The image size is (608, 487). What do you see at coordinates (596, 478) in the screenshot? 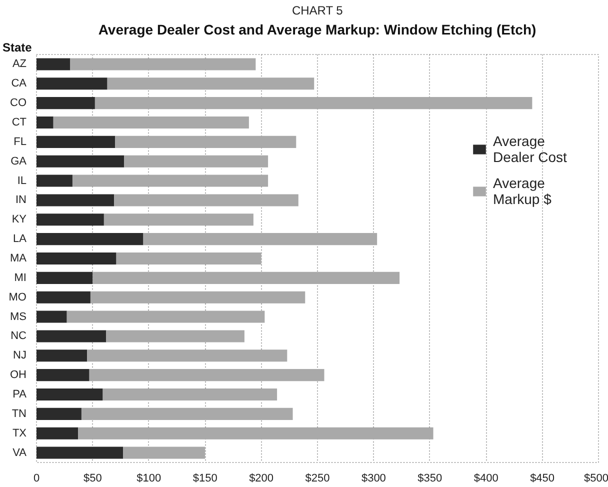
I see `x-tick-label: $500` at bounding box center [596, 478].